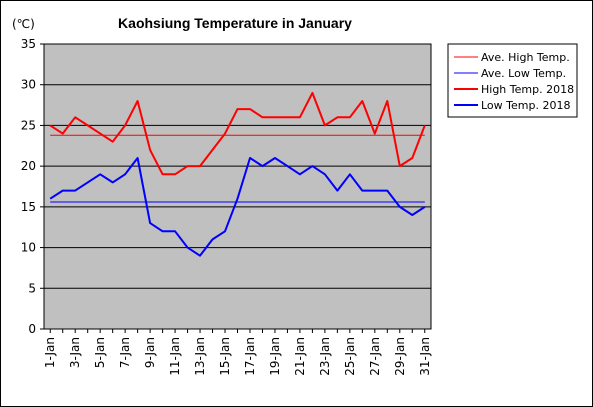 This screenshot has width=593, height=407. What do you see at coordinates (23, 24) in the screenshot?
I see `unit-label: (℃)` at bounding box center [23, 24].